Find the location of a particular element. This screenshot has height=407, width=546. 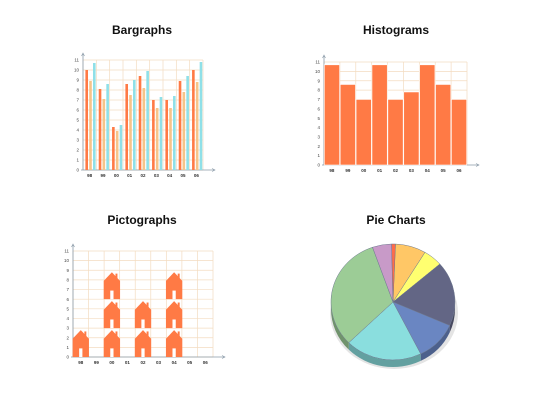

hist-xtick-label: 05 is located at coordinates (444, 170).